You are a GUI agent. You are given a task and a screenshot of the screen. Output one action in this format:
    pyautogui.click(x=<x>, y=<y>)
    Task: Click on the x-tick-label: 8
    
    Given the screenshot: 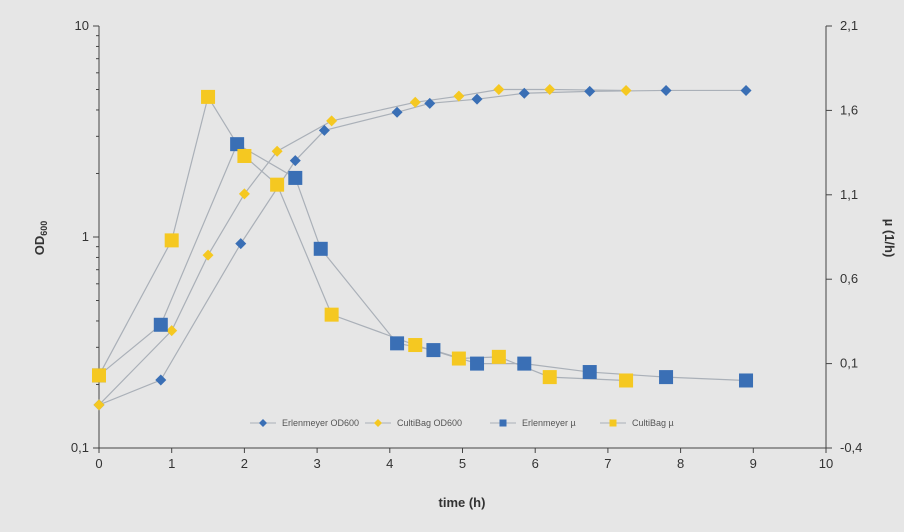 What is the action you would take?
    pyautogui.click(x=680, y=463)
    